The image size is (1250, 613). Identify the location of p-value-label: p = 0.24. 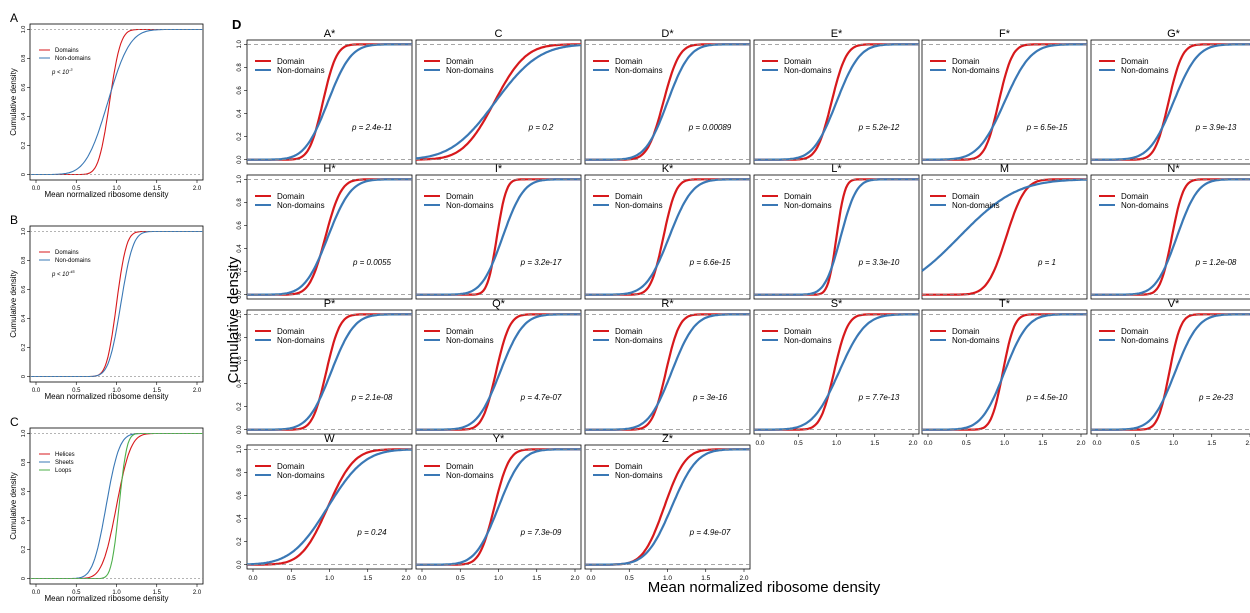
(371, 532).